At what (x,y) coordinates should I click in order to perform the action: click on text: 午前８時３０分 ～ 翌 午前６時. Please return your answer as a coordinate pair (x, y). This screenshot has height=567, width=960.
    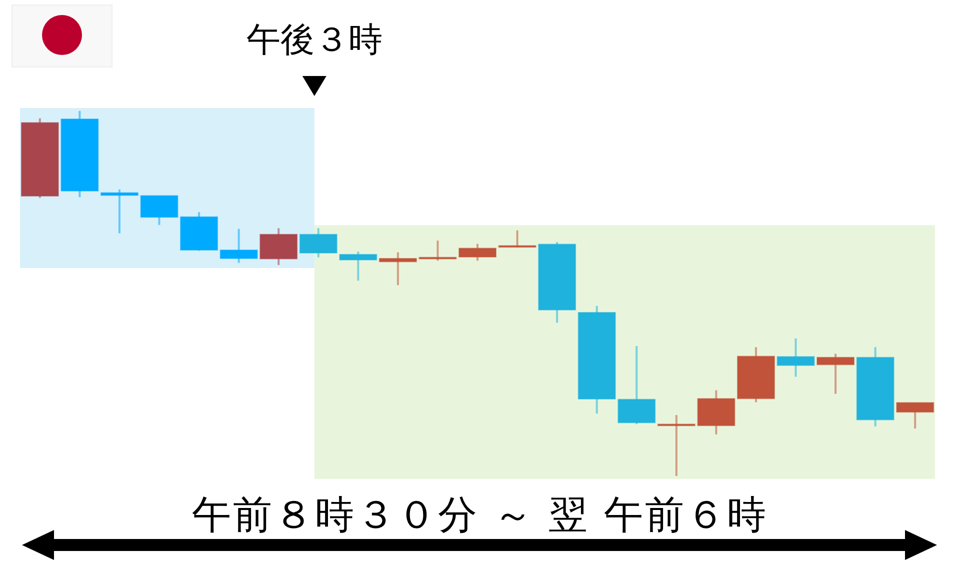
    Looking at the image, I should click on (480, 515).